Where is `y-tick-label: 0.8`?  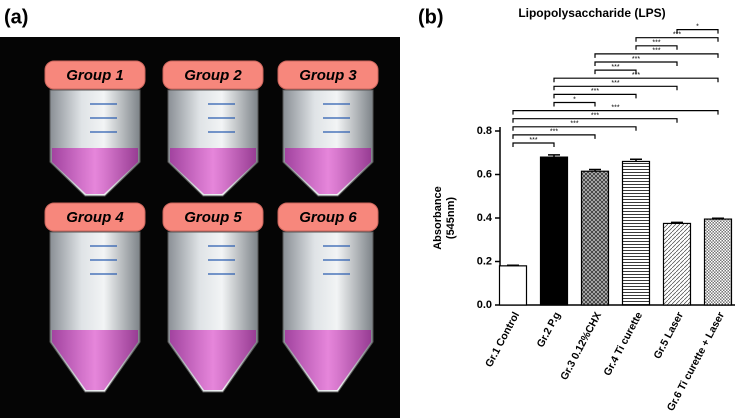
y-tick-label: 0.8 is located at coordinates (484, 131).